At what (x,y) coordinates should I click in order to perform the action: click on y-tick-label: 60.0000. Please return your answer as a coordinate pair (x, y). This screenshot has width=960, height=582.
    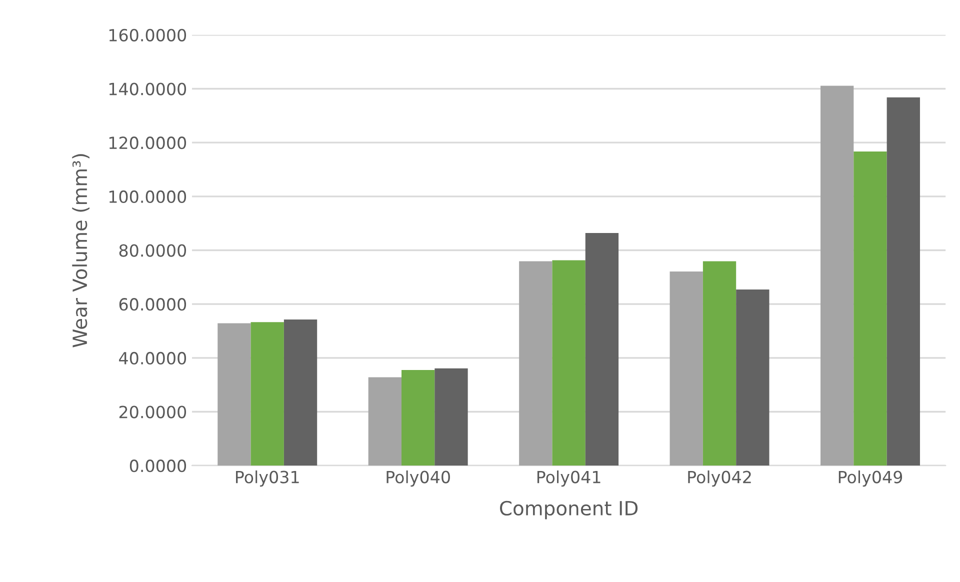
    Looking at the image, I should click on (152, 304).